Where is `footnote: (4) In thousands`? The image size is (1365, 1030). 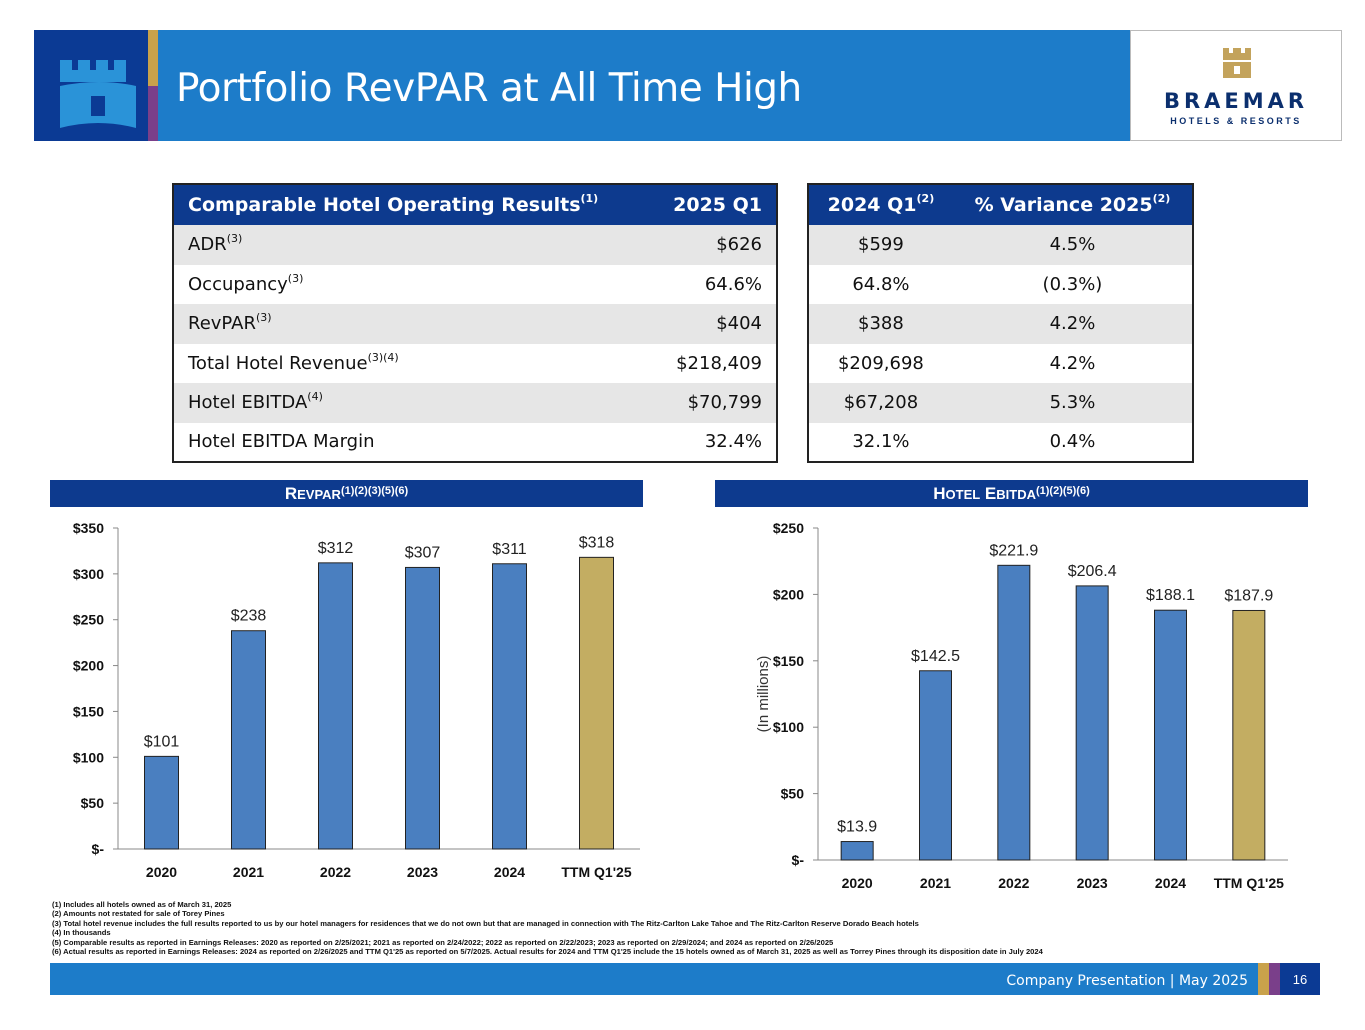 footnote: (4) In thousands is located at coordinates (81, 933).